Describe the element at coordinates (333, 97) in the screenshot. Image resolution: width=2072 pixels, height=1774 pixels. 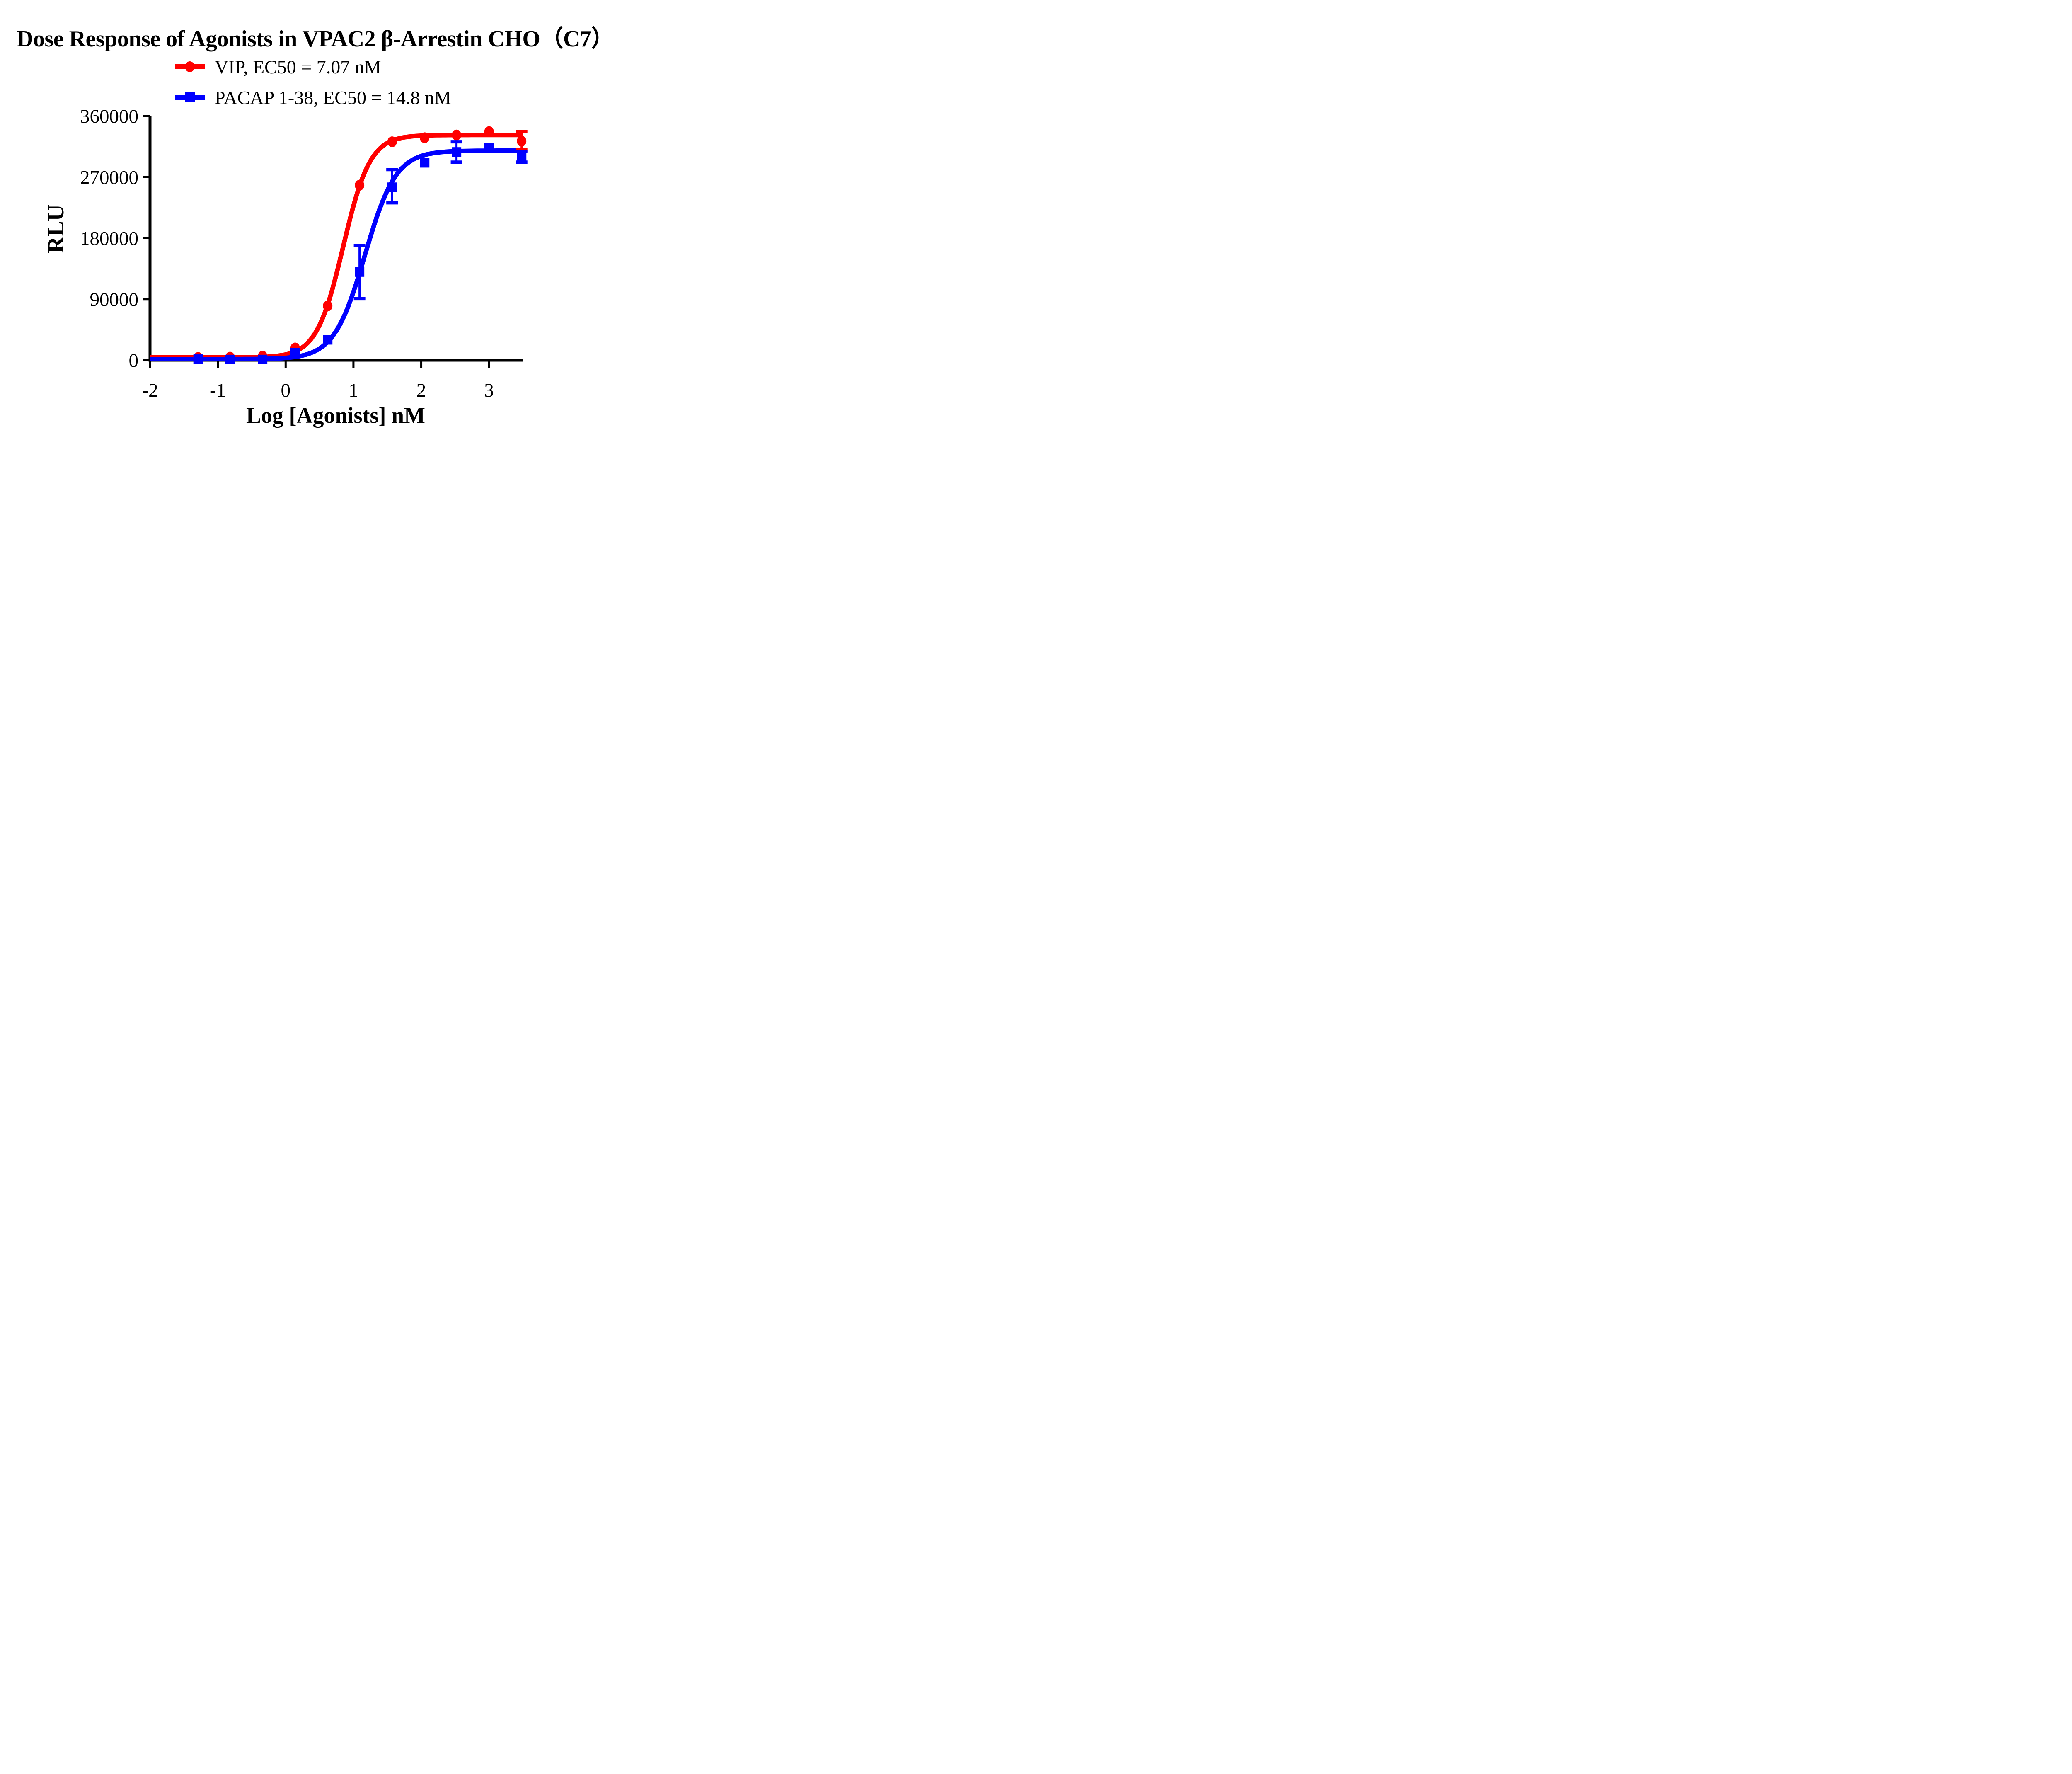
I see `legend-label-pacap: PACAP 1-38, EC50 = 14.8 nM` at that location.